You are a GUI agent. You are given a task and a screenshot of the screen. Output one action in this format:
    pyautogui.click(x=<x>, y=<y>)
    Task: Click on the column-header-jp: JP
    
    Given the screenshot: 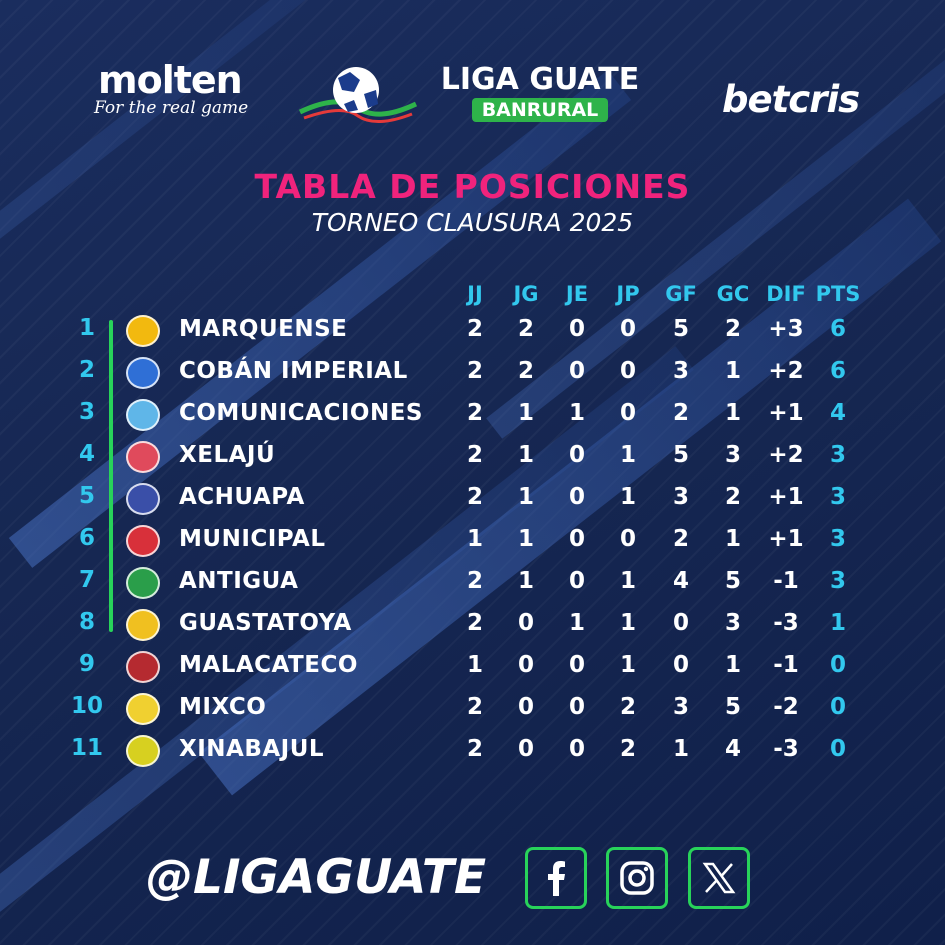 What is the action you would take?
    pyautogui.click(x=628, y=294)
    